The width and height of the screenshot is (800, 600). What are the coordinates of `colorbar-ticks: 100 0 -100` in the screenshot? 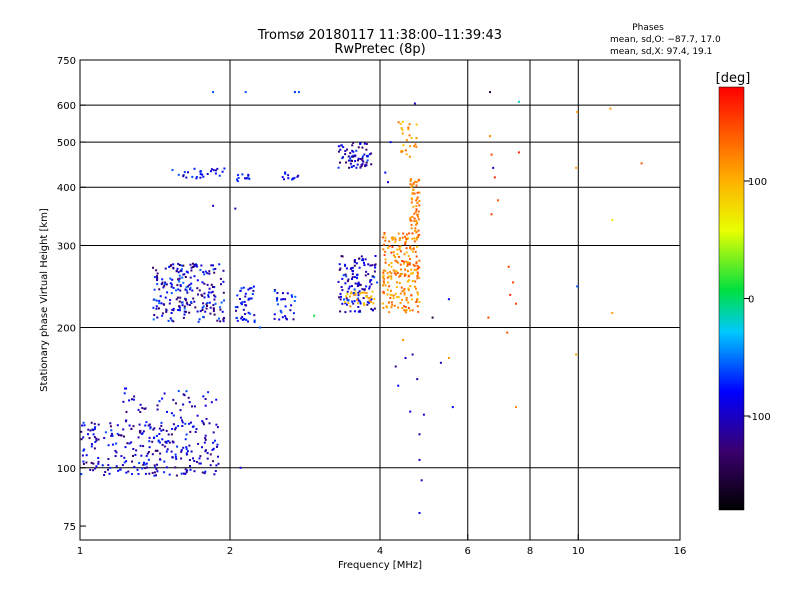 It's located at (757, 300).